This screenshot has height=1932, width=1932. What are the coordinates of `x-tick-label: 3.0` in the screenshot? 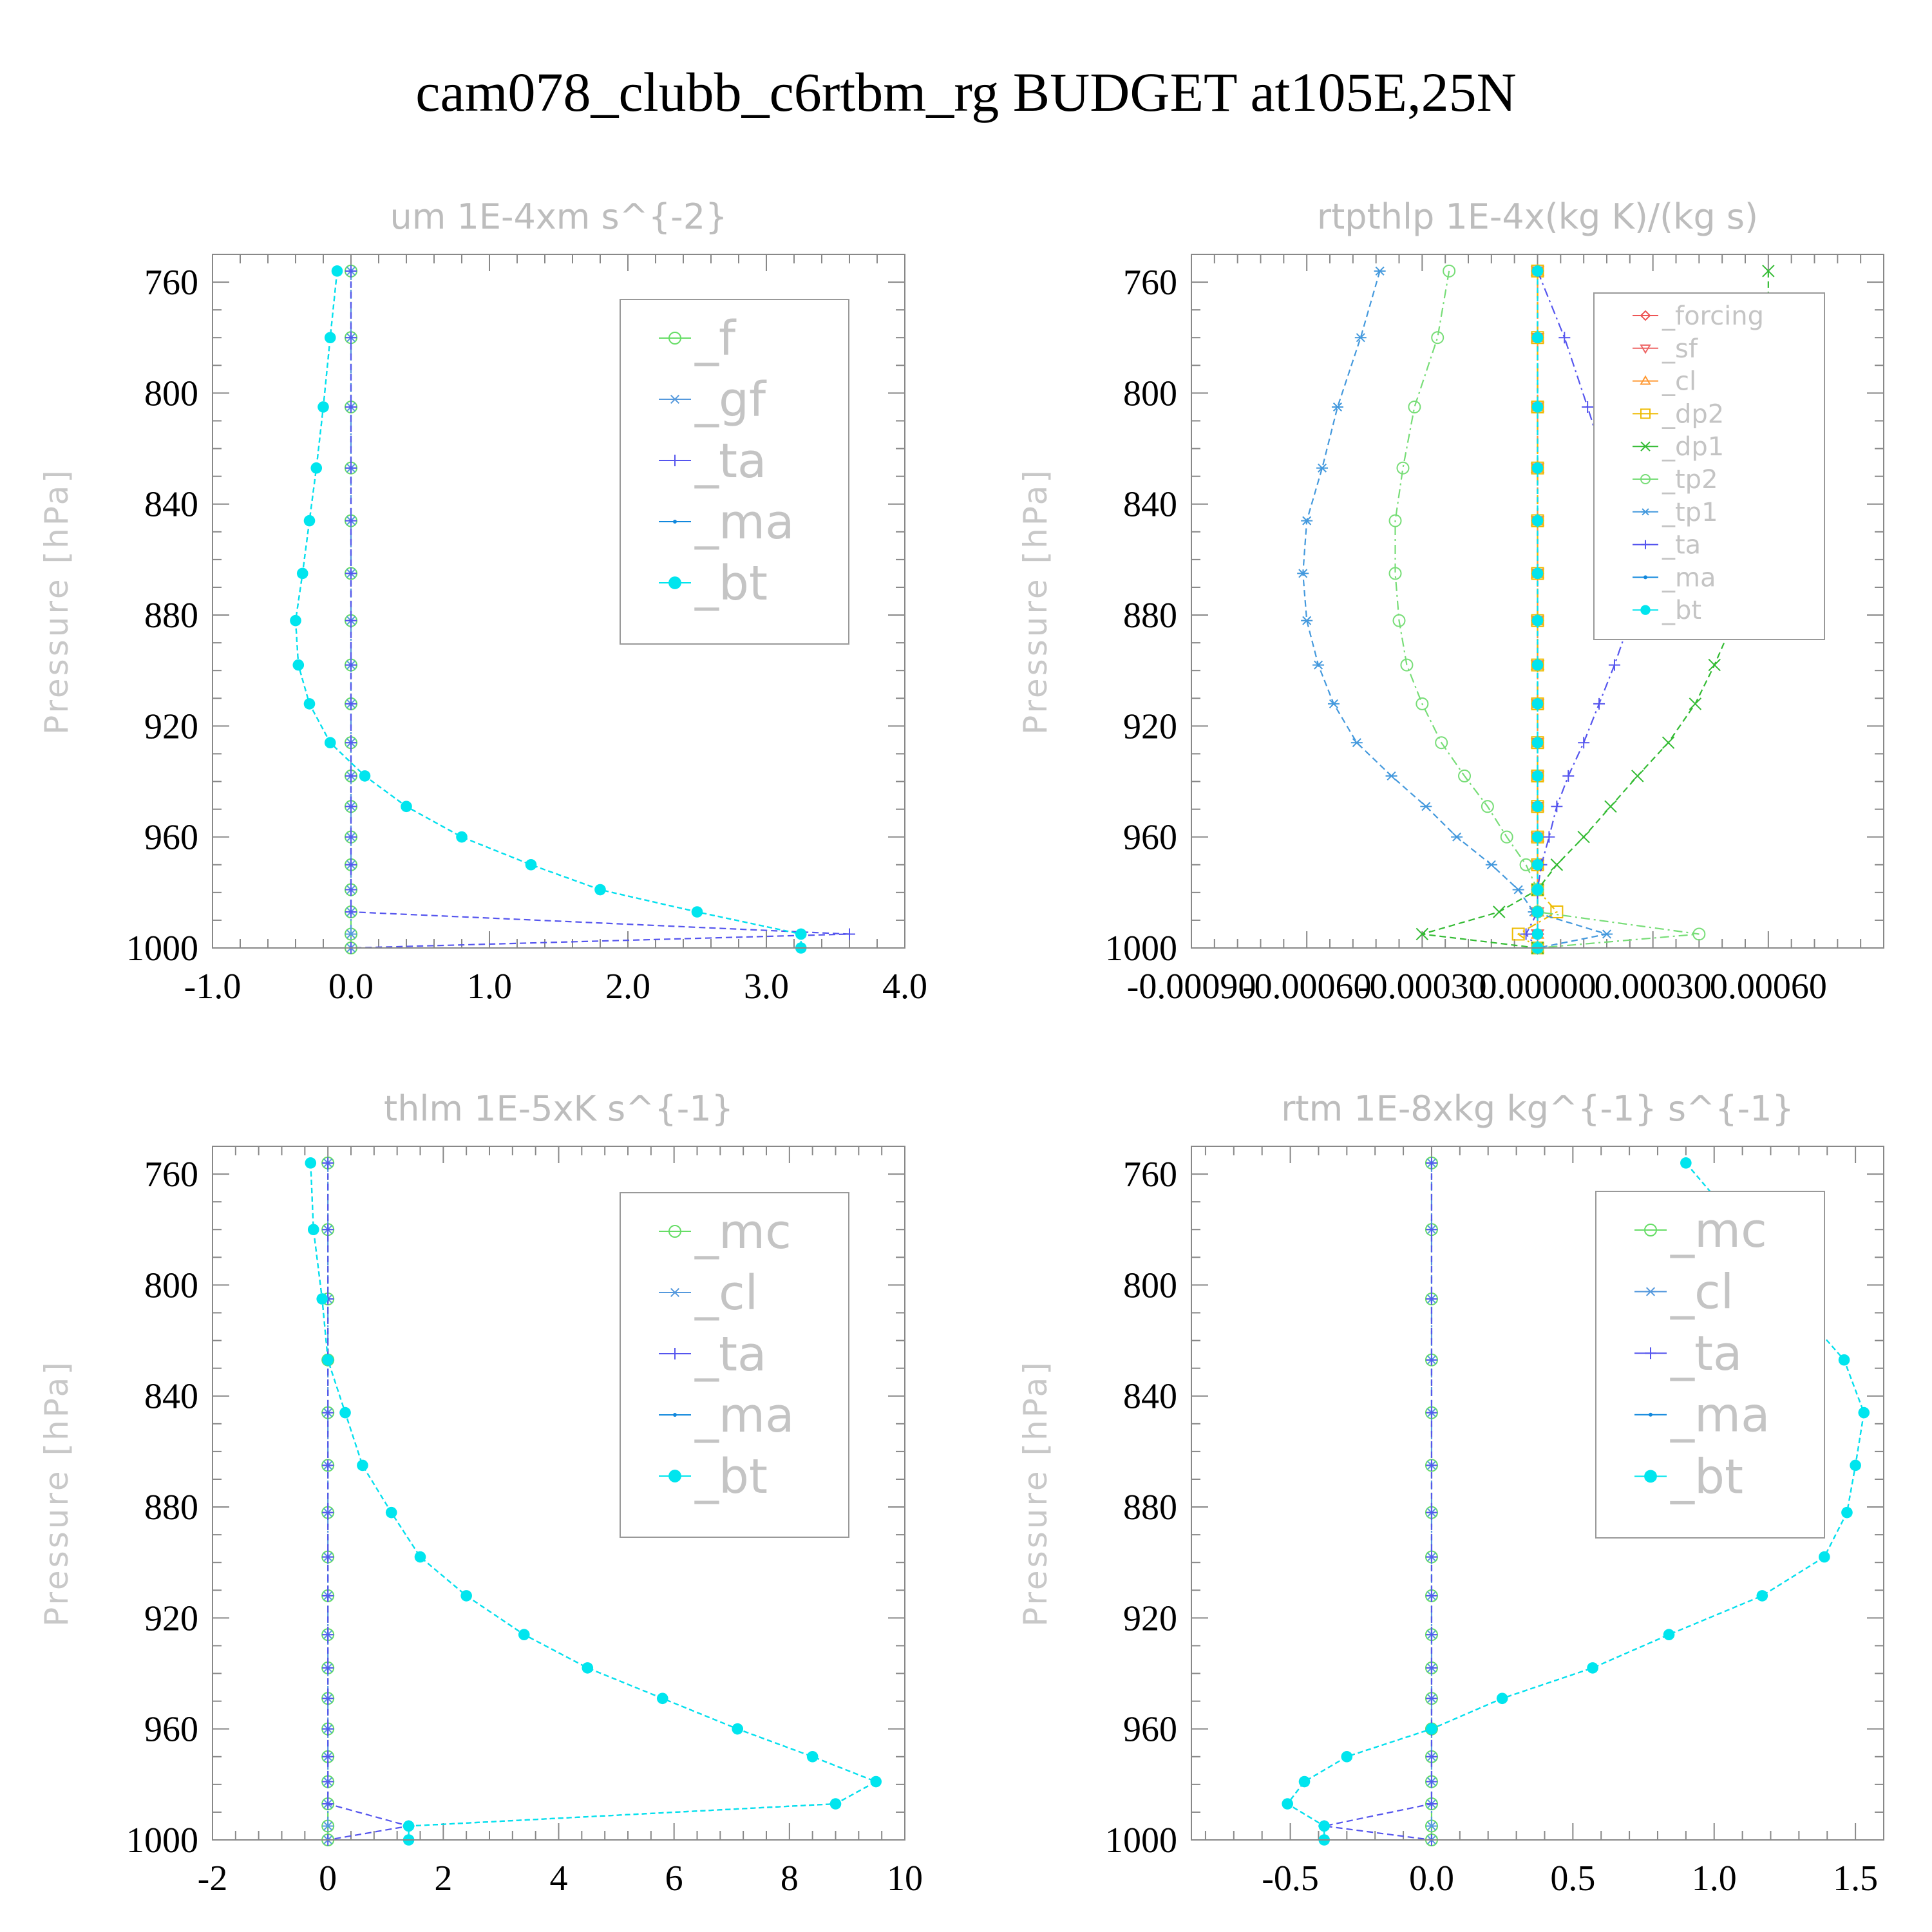 It's located at (766, 987).